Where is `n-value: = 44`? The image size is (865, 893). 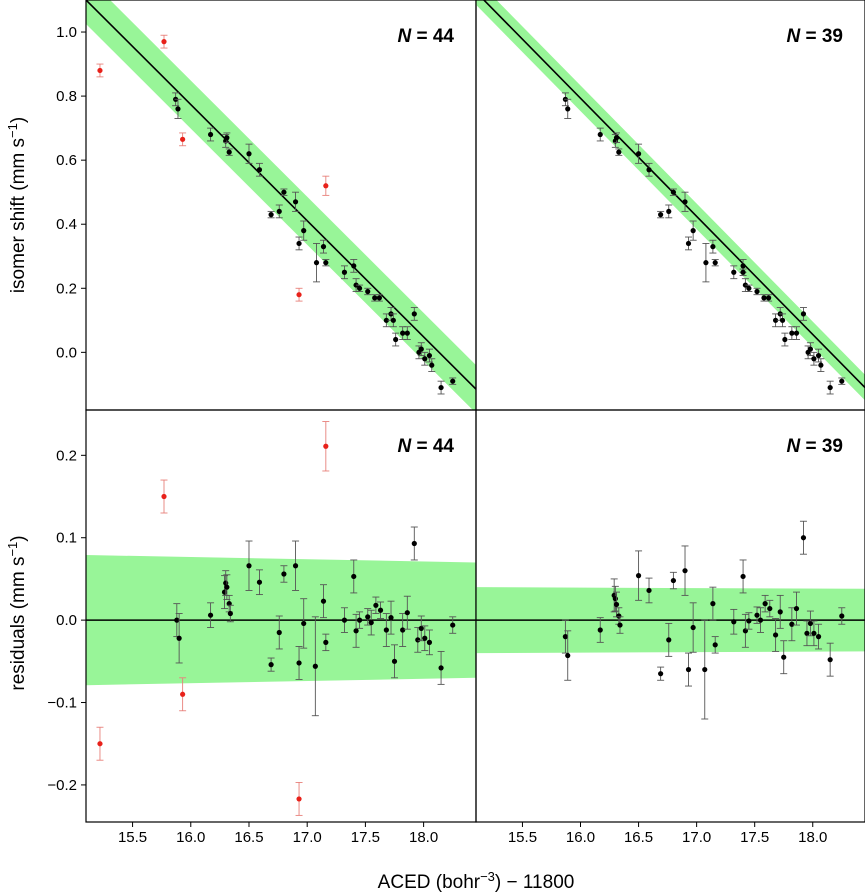 n-value: = 44 is located at coordinates (432, 446).